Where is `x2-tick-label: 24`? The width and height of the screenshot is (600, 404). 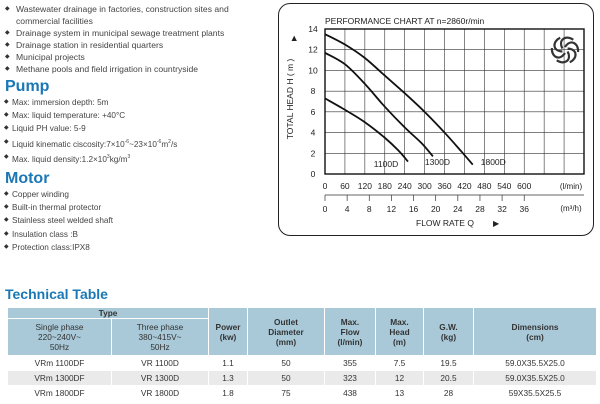 x2-tick-label: 24 is located at coordinates (458, 209).